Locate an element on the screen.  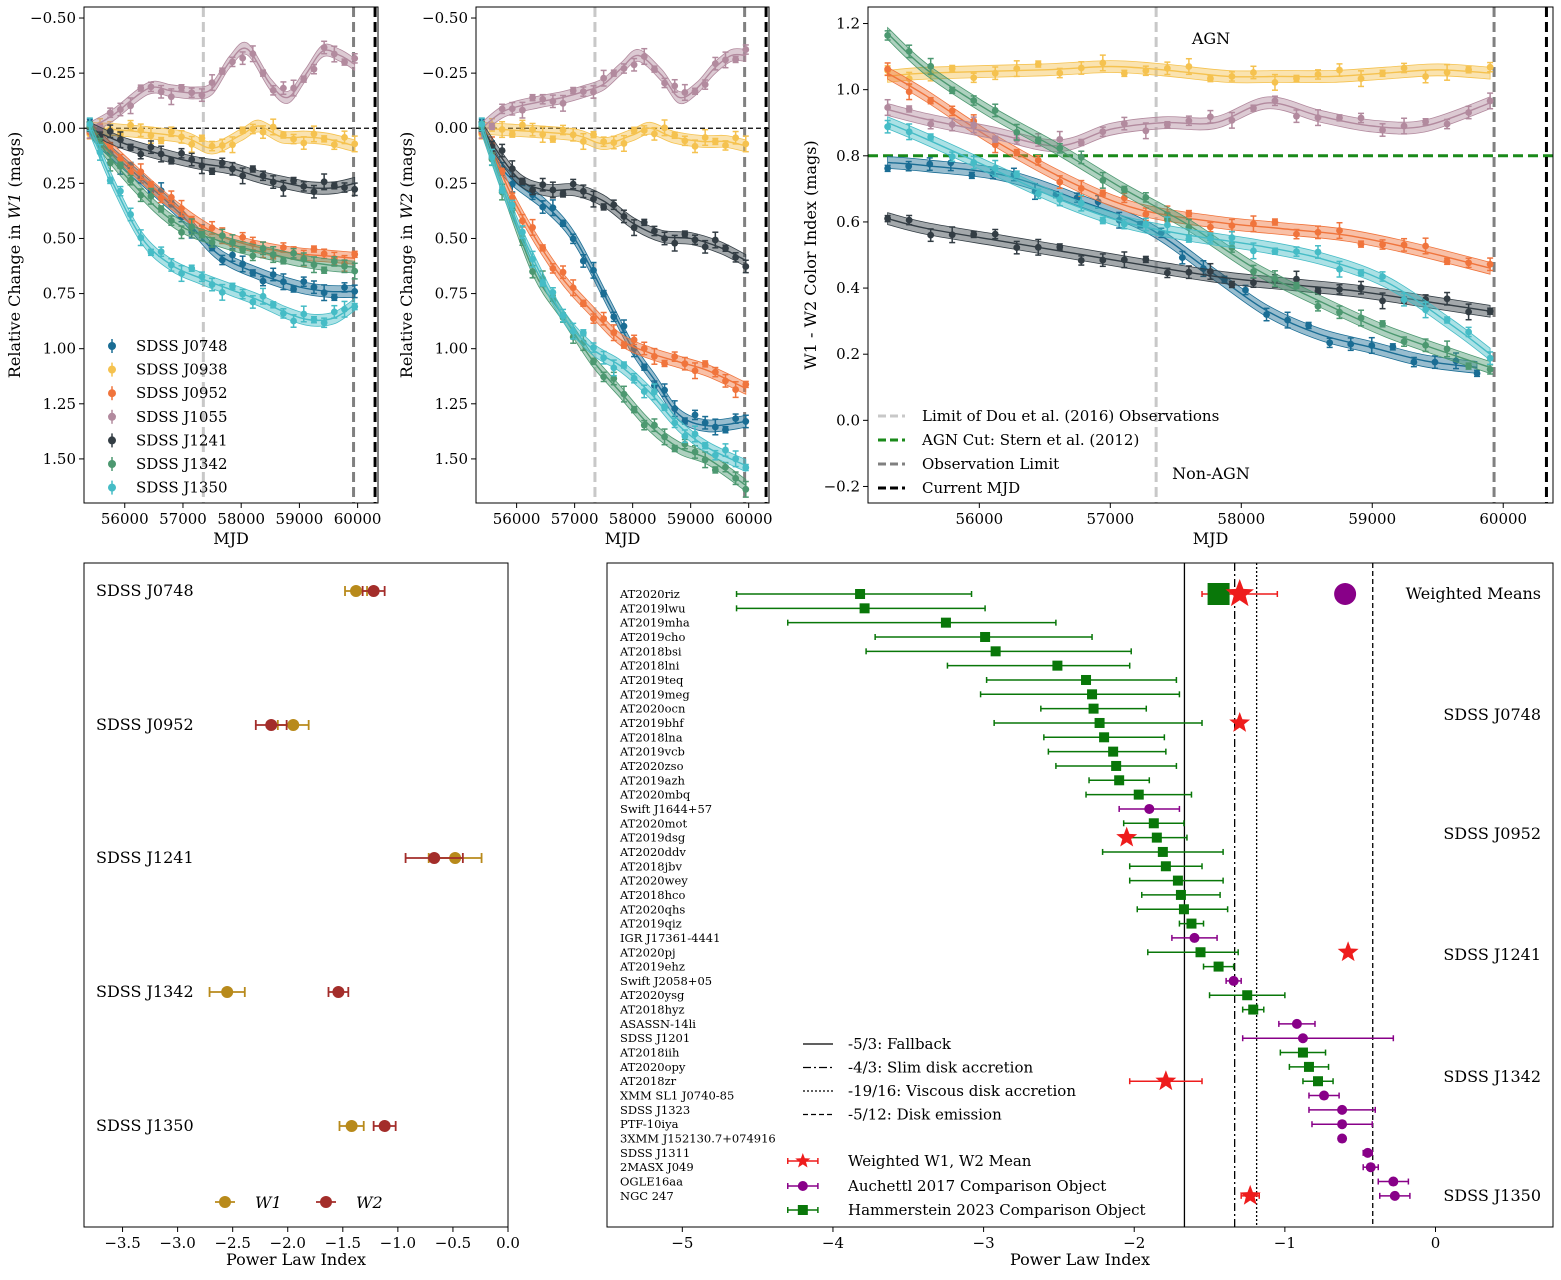
axes-frame is located at coordinates (296, 895).